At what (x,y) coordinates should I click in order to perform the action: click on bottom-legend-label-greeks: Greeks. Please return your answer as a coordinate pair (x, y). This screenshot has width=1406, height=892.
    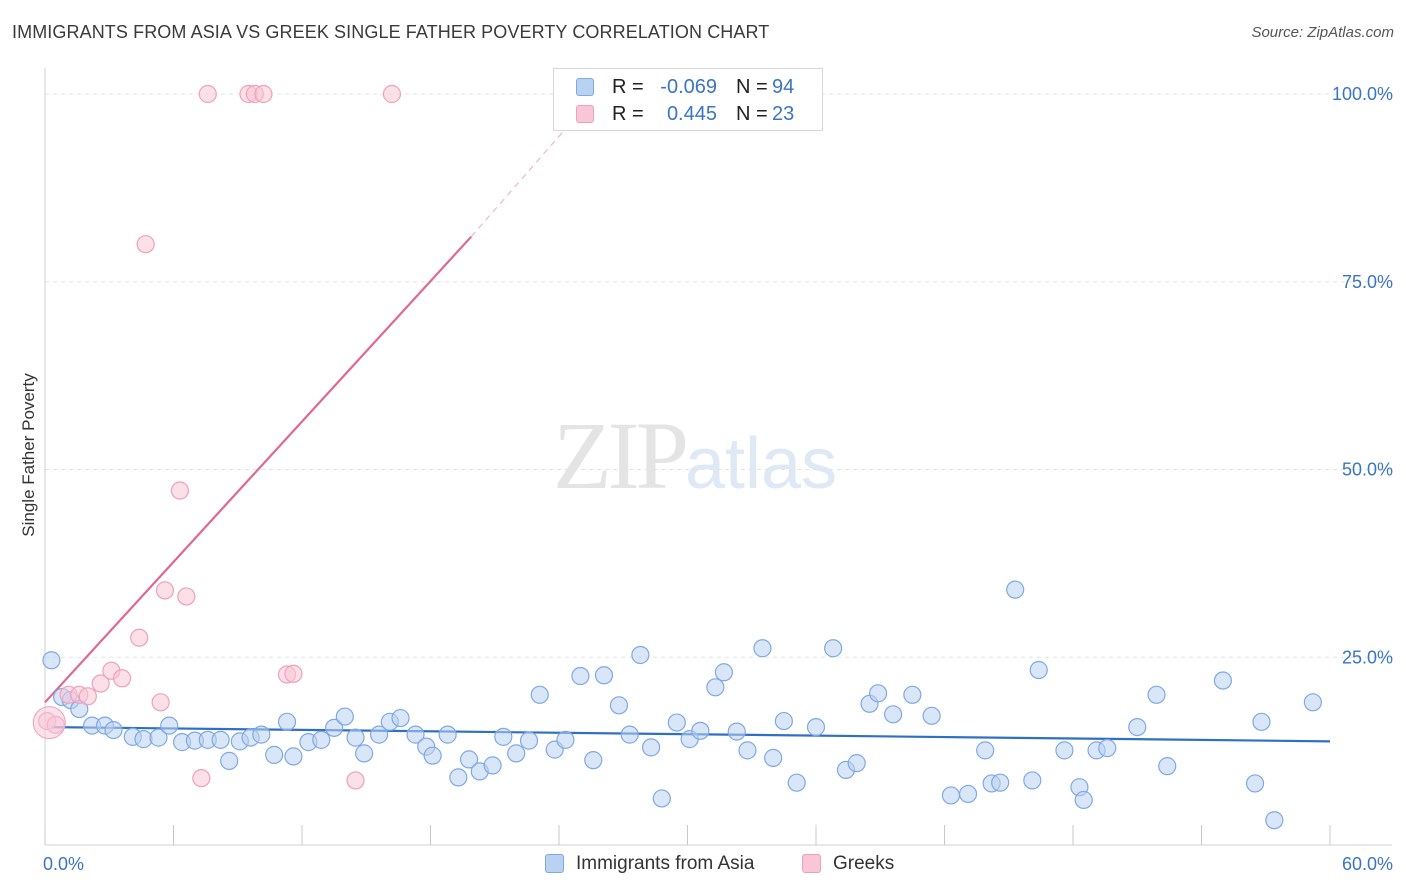
    Looking at the image, I should click on (864, 863).